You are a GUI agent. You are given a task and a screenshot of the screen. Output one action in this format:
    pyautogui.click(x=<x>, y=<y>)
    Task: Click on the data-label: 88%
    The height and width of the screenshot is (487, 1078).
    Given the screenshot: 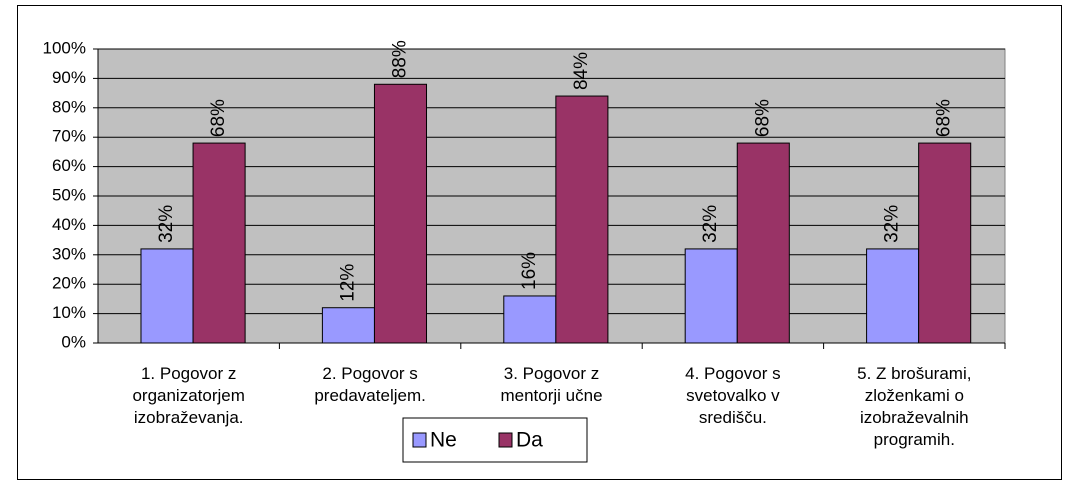 What is the action you would take?
    pyautogui.click(x=400, y=59)
    